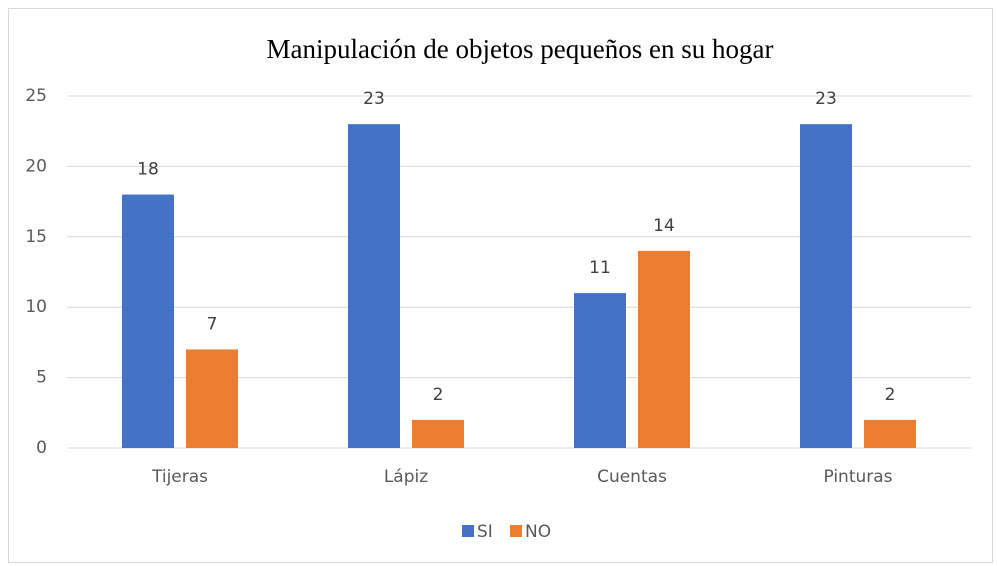 This screenshot has height=566, width=997. What do you see at coordinates (600, 268) in the screenshot?
I see `data-label: 11` at bounding box center [600, 268].